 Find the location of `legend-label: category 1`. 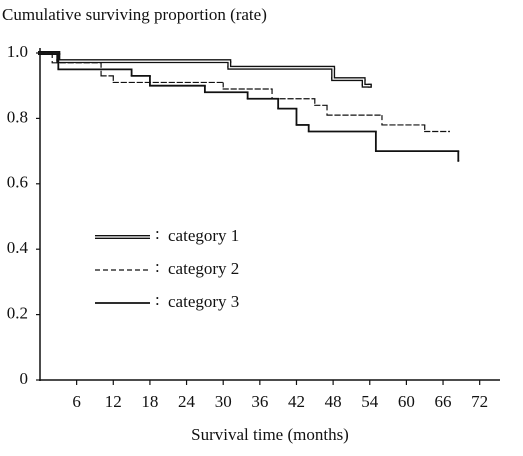

legend-label: category 1 is located at coordinates (203, 235).